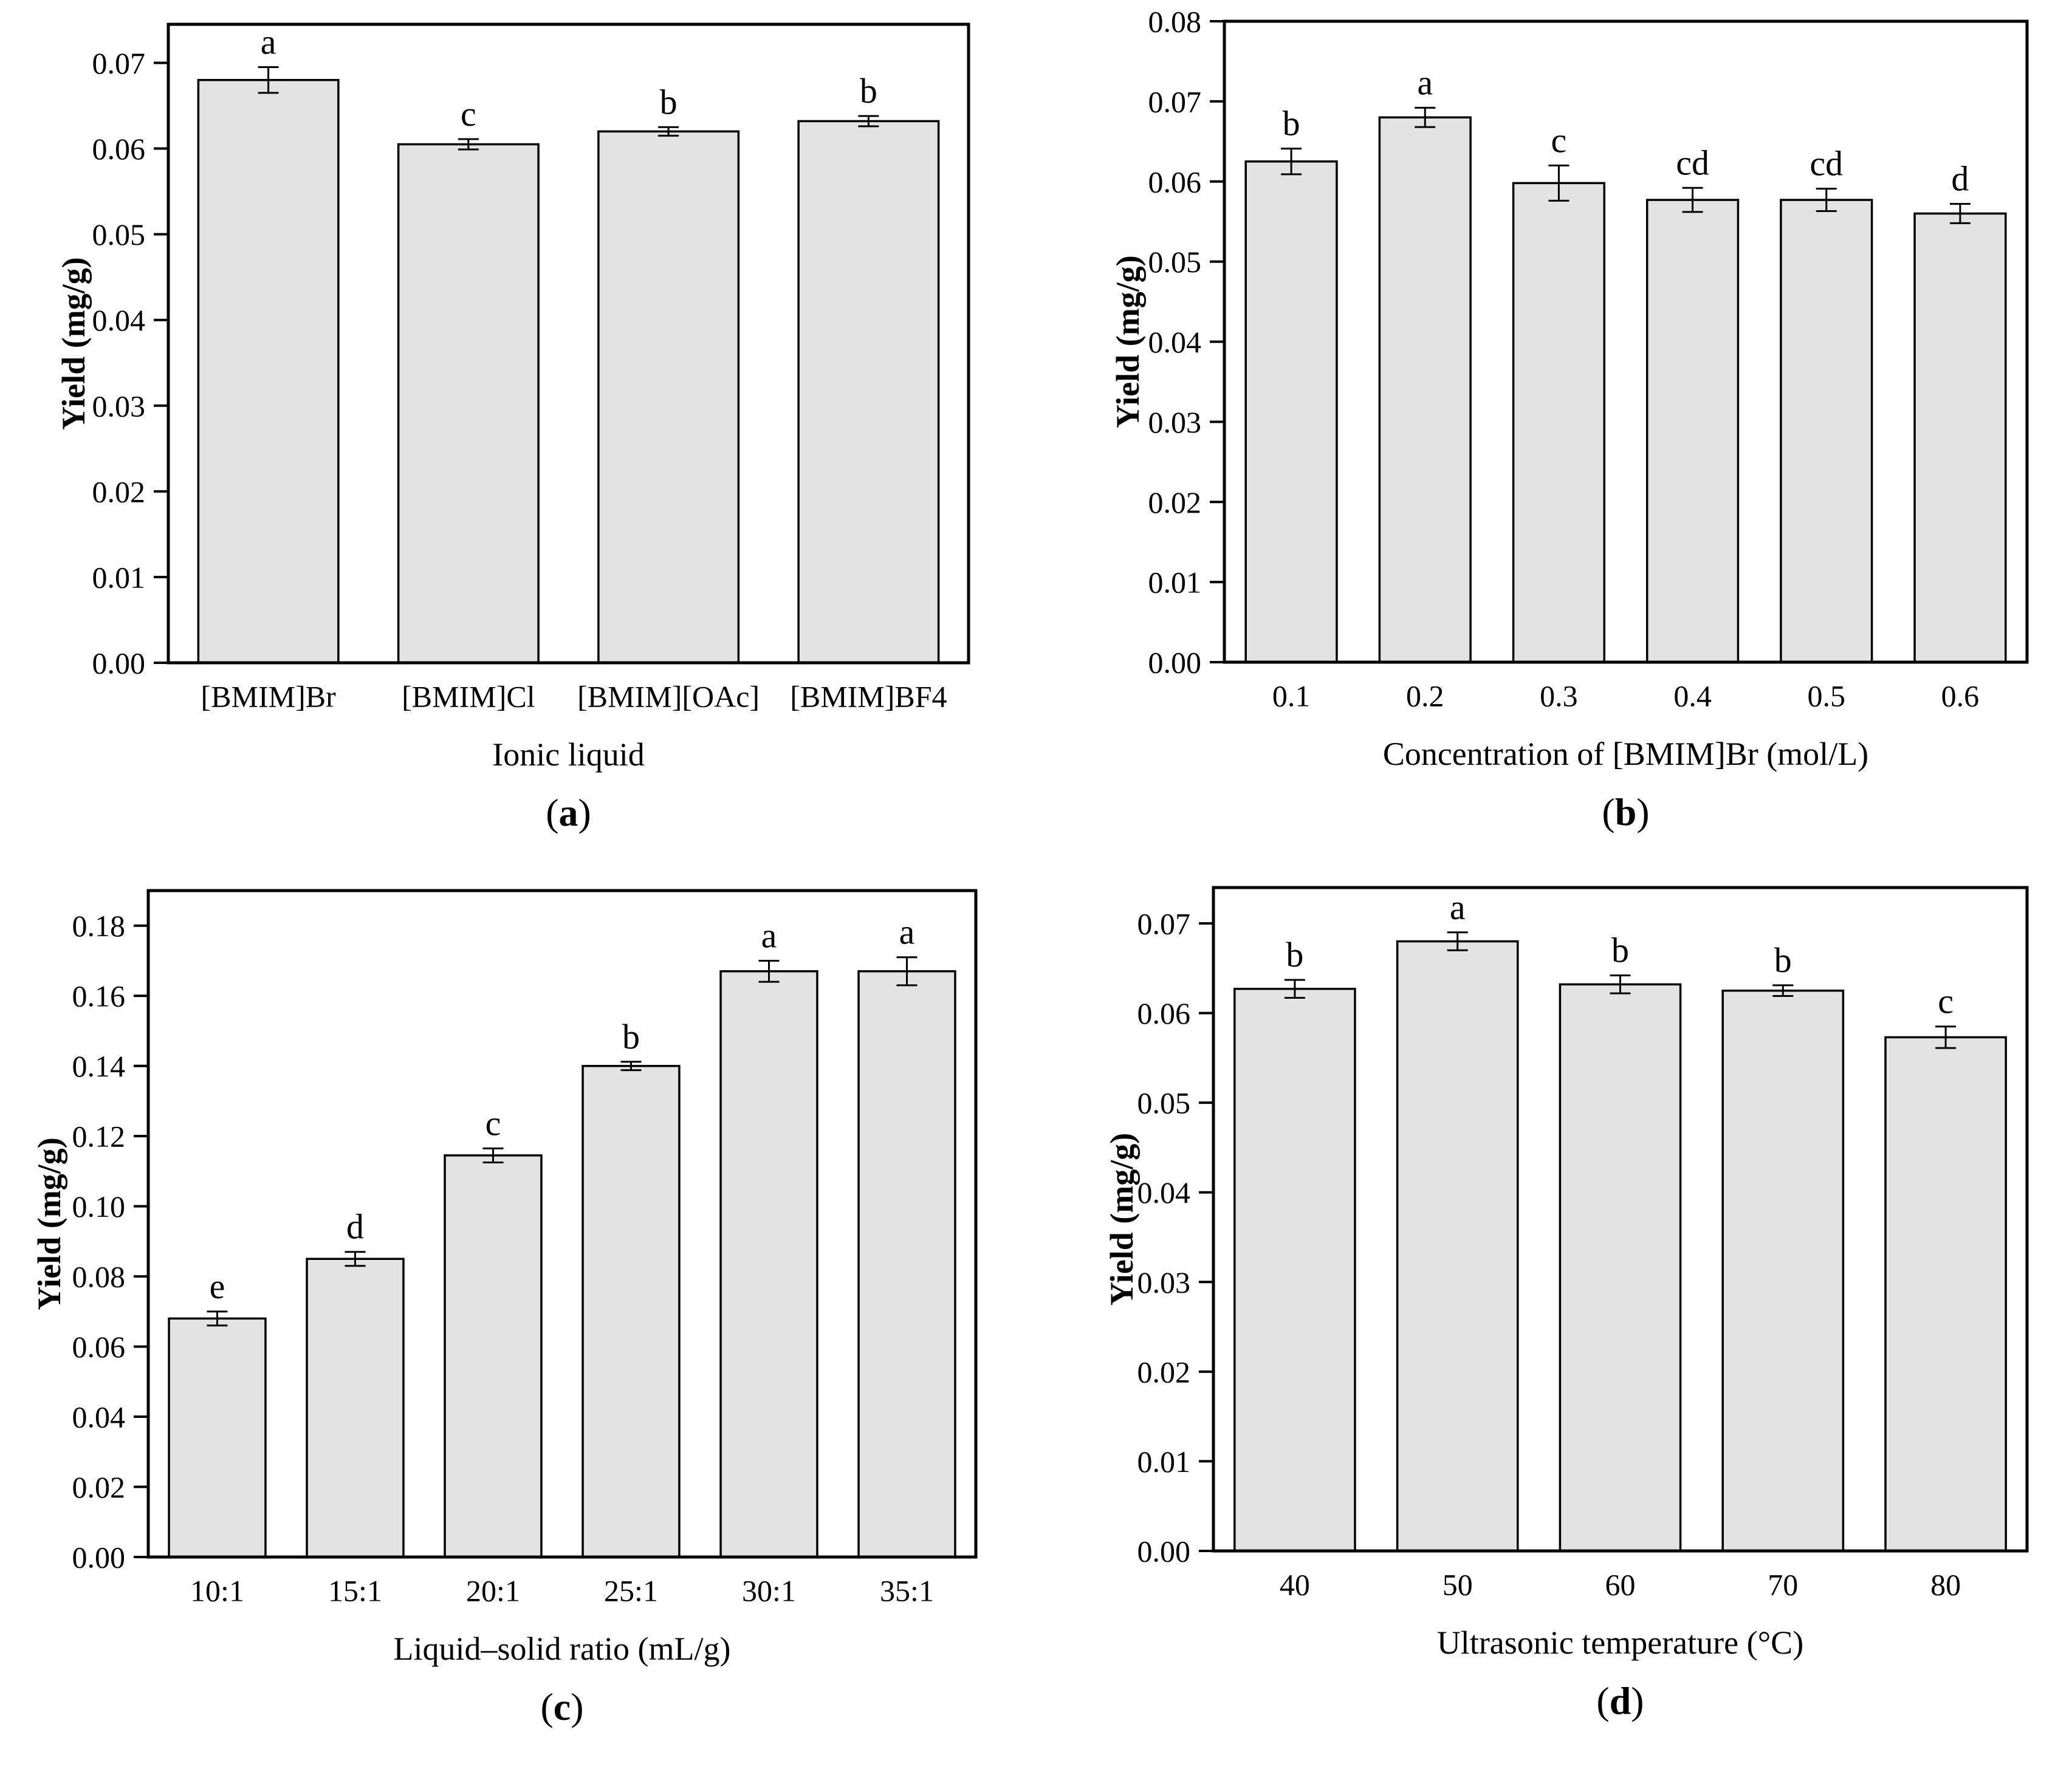 The image size is (2072, 1766). Describe the element at coordinates (99, 996) in the screenshot. I see `y-tick-label: 0.16` at that location.